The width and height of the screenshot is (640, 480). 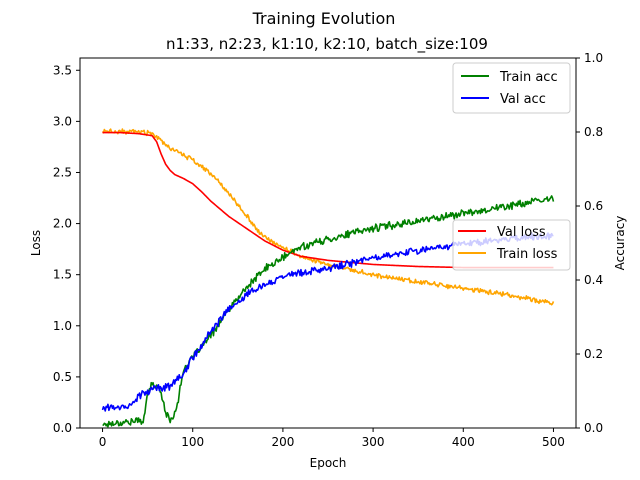 What do you see at coordinates (36, 243) in the screenshot?
I see `y-axis-left-label: Loss` at bounding box center [36, 243].